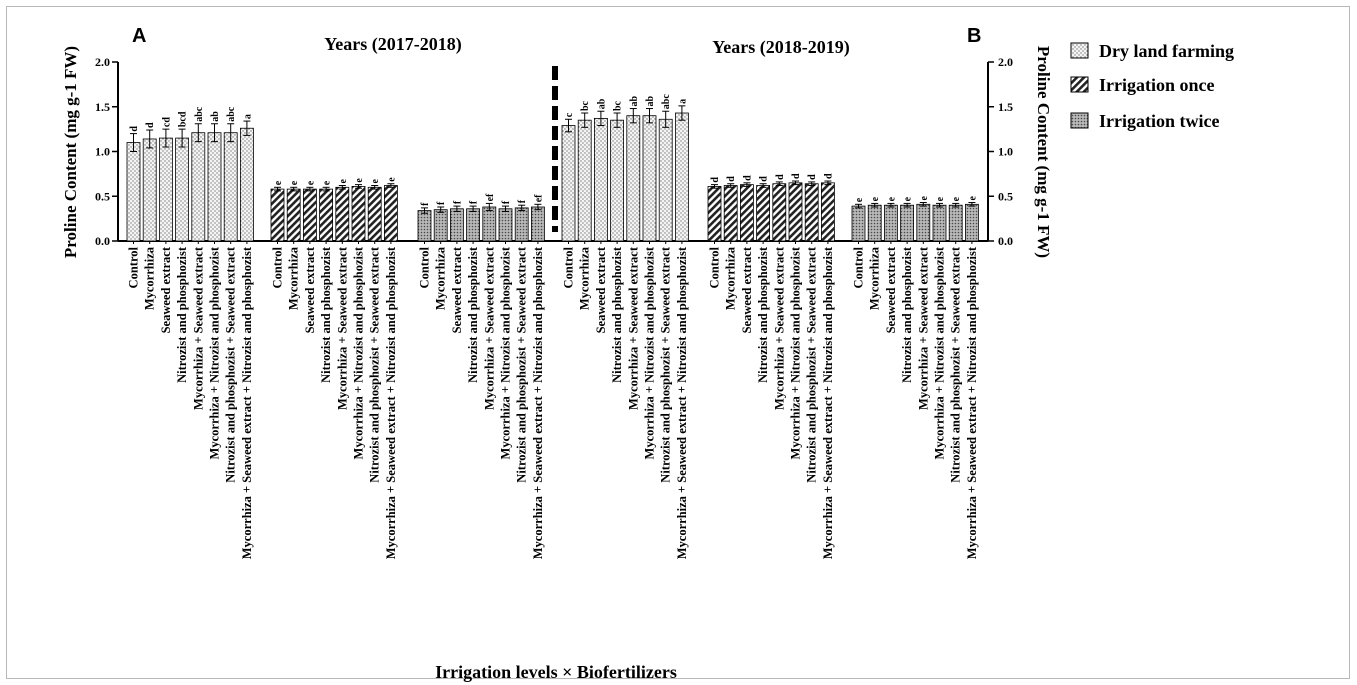  Describe the element at coordinates (1005, 241) in the screenshot. I see `y-tick-label-right: 0.0` at that location.